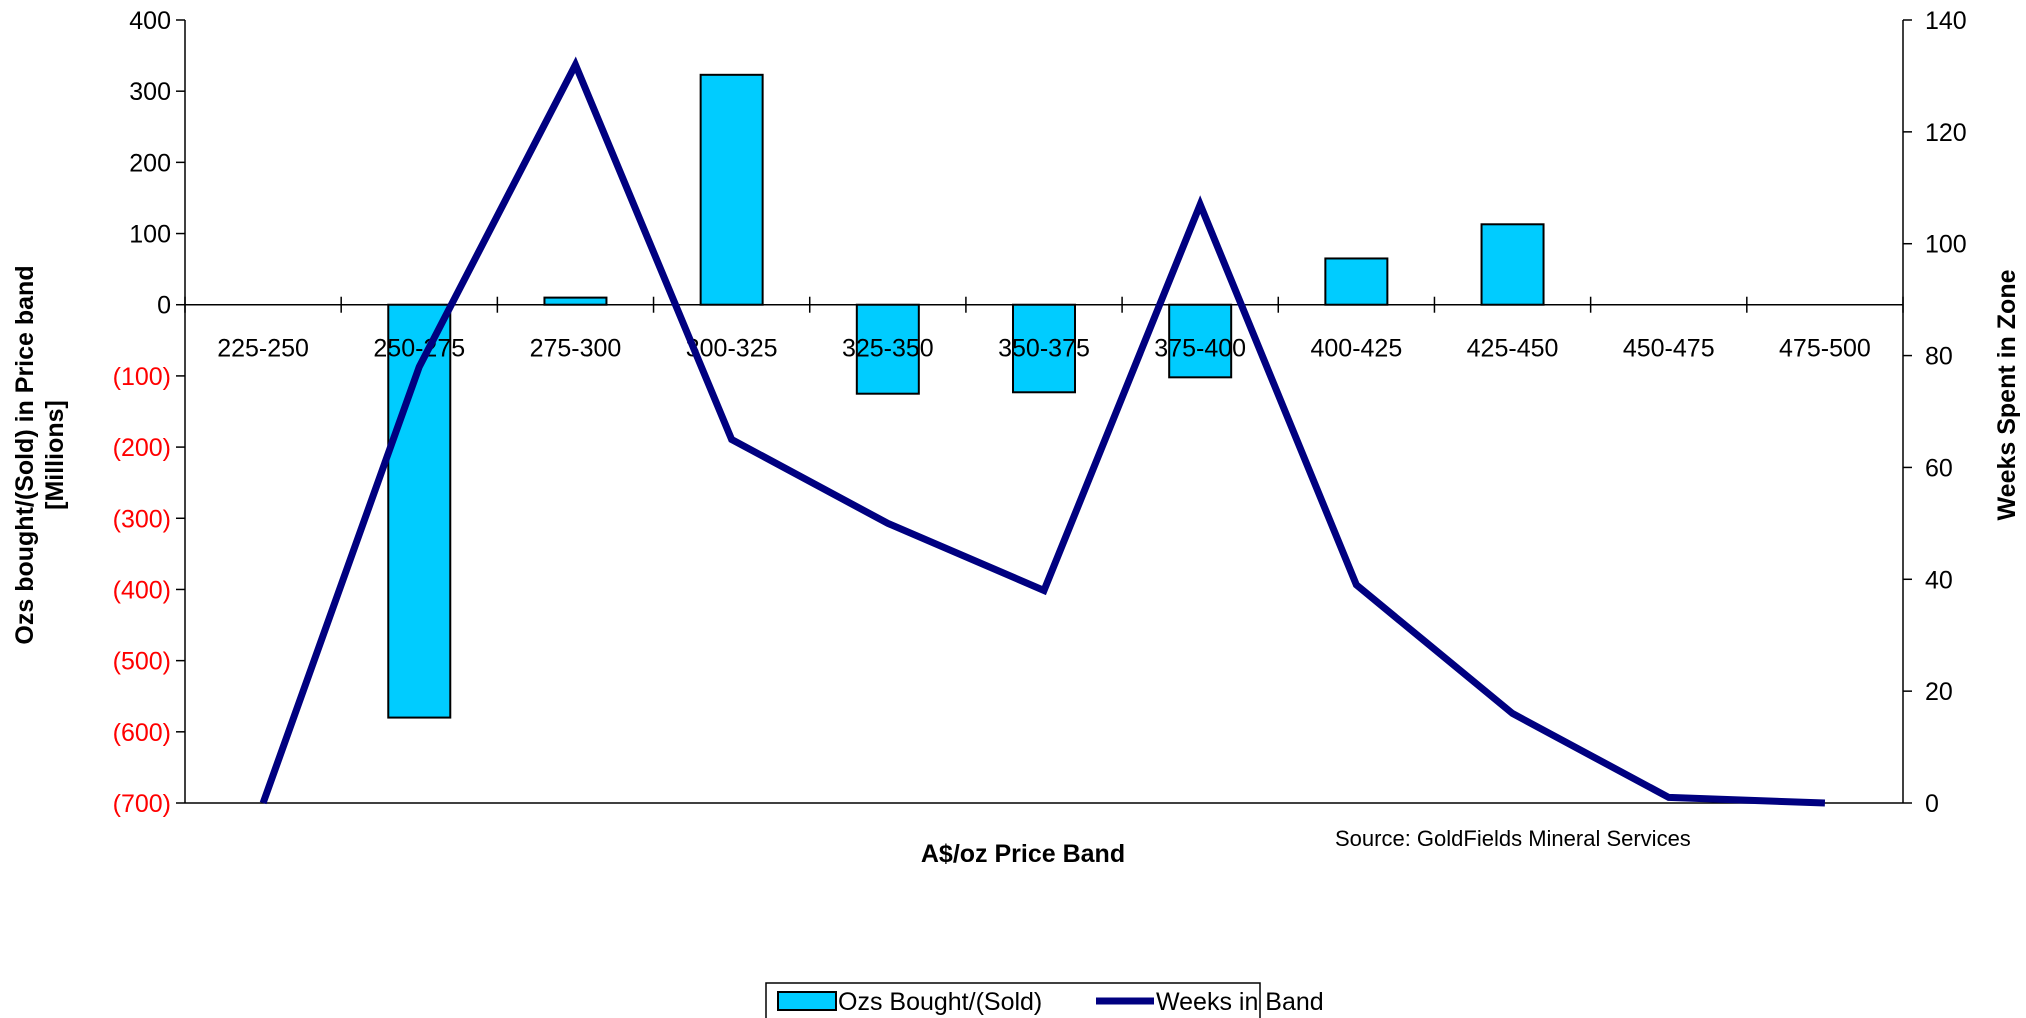 The width and height of the screenshot is (2026, 1018). Describe the element at coordinates (142, 590) in the screenshot. I see `y-tick-label: (400)` at that location.